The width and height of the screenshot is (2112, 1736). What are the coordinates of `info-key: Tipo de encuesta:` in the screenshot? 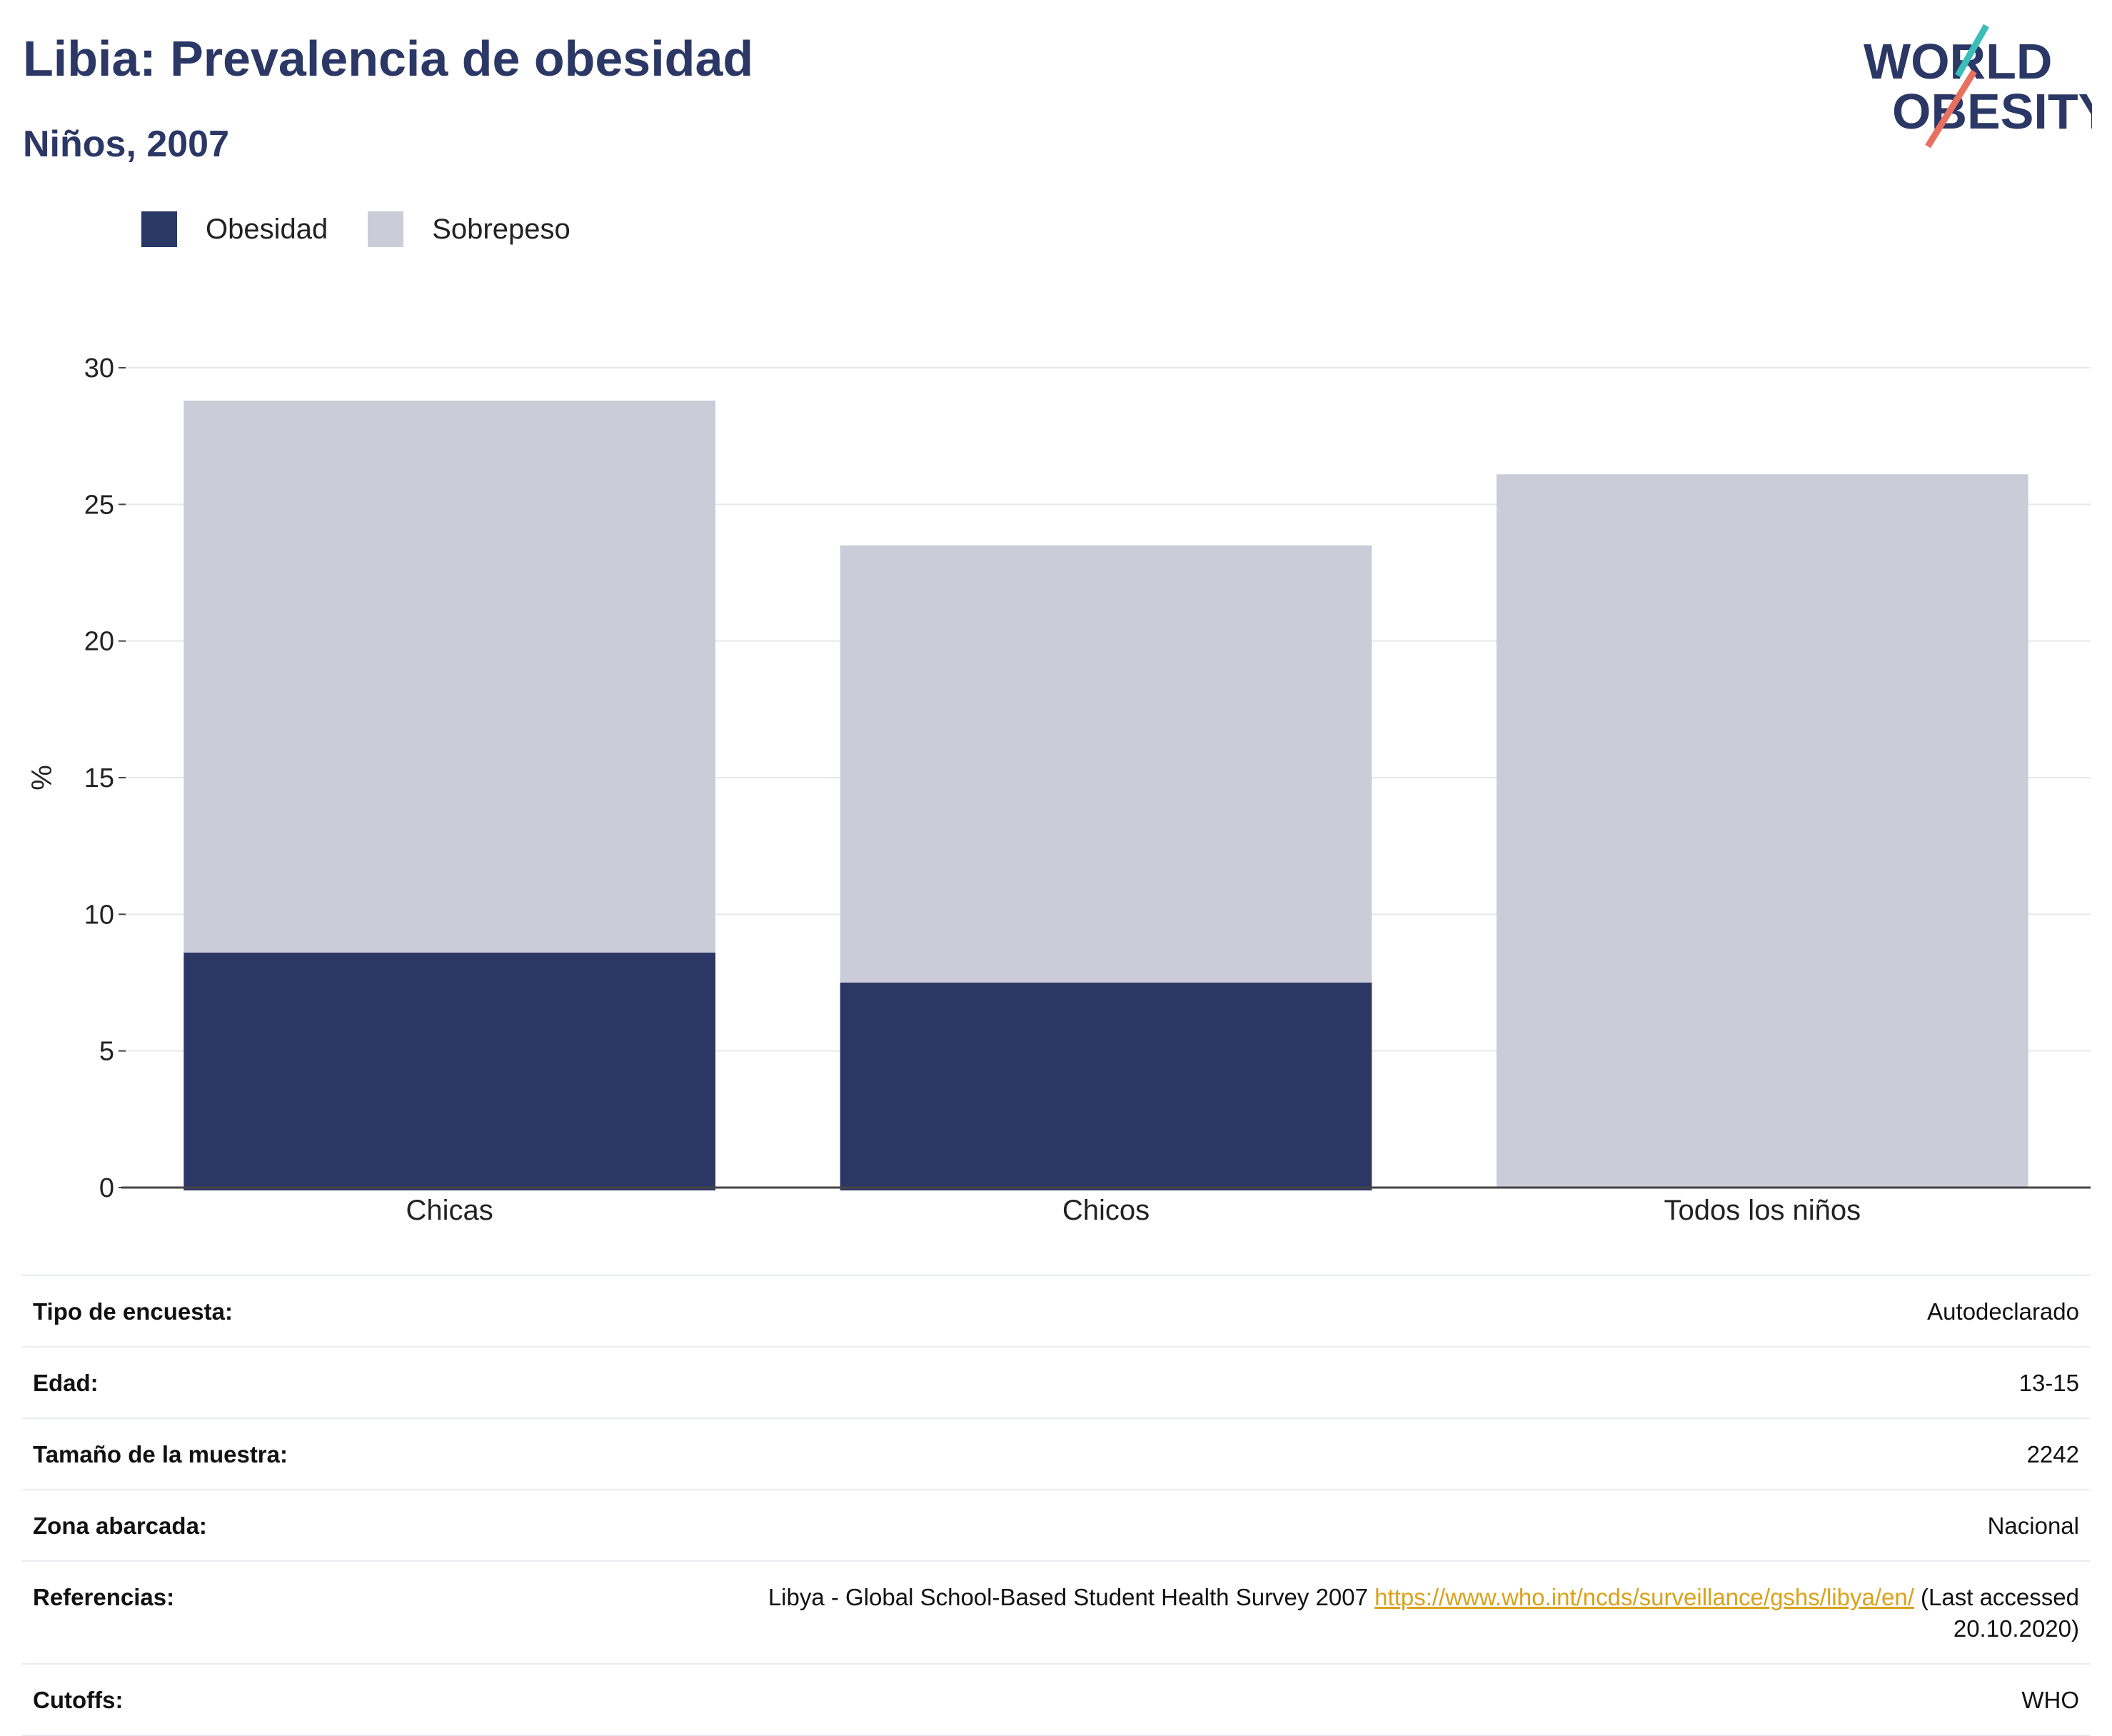 It's located at (133, 1311).